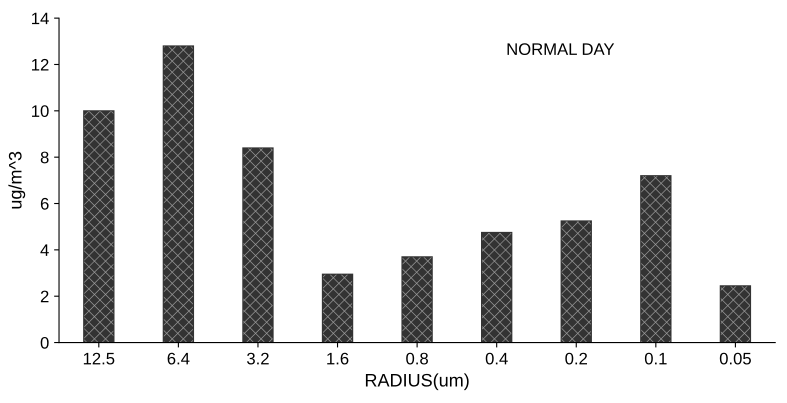  What do you see at coordinates (40, 64) in the screenshot?
I see `y-tick-label: 12` at bounding box center [40, 64].